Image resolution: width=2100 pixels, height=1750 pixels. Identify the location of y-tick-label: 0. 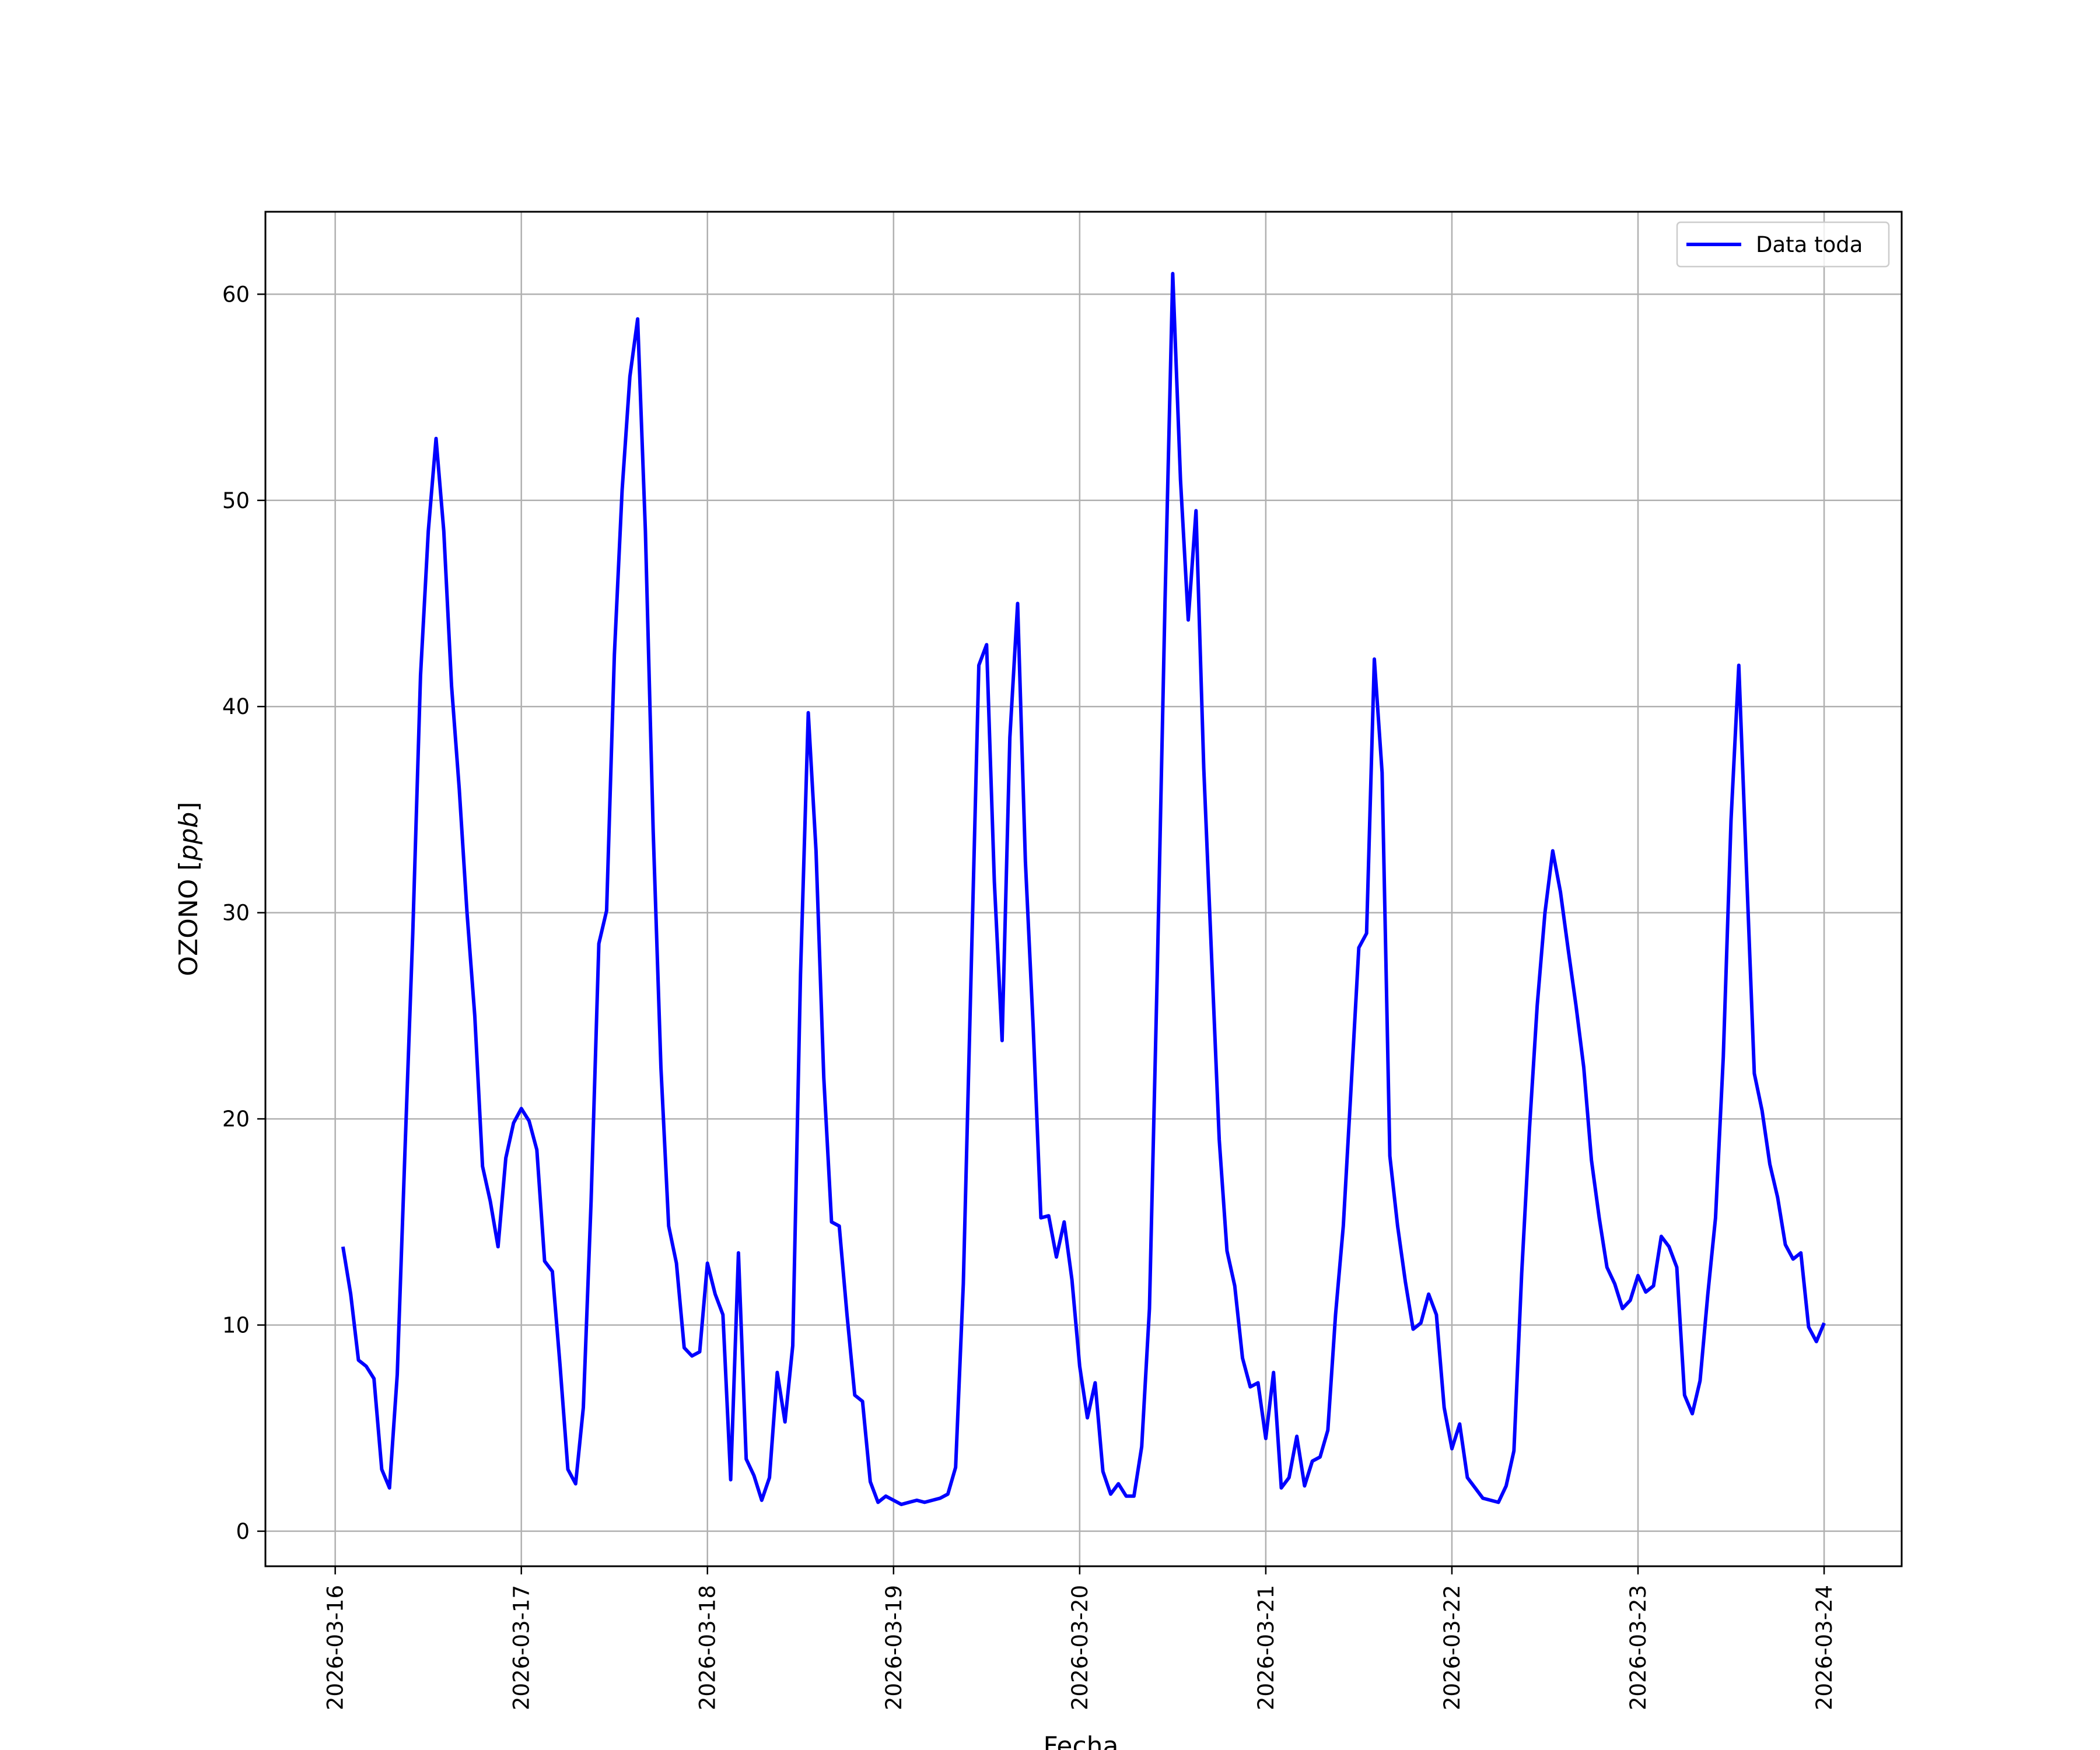
(243, 1531).